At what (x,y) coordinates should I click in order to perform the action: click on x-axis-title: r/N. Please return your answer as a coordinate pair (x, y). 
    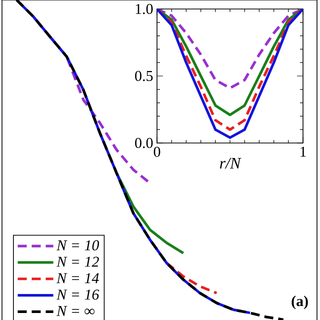
    Looking at the image, I should click on (231, 163).